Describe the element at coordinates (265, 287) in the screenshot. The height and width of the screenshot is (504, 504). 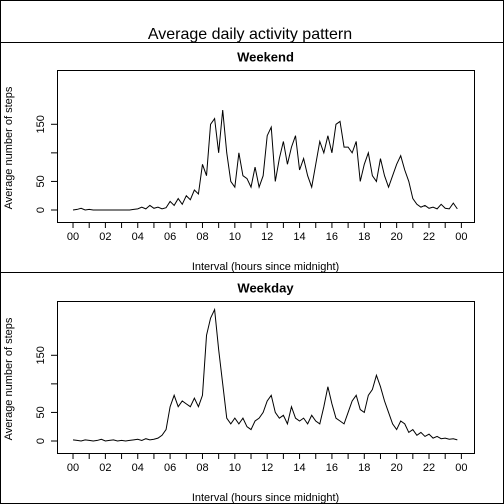
I see `panel-title: Weekday` at that location.